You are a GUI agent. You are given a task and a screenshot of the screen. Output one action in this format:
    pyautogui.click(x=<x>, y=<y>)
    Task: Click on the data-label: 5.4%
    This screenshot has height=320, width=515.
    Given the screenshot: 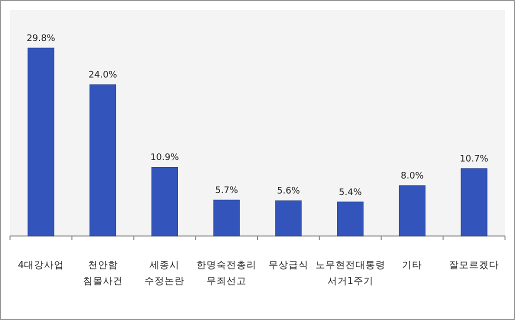 What is the action you would take?
    pyautogui.click(x=350, y=193)
    